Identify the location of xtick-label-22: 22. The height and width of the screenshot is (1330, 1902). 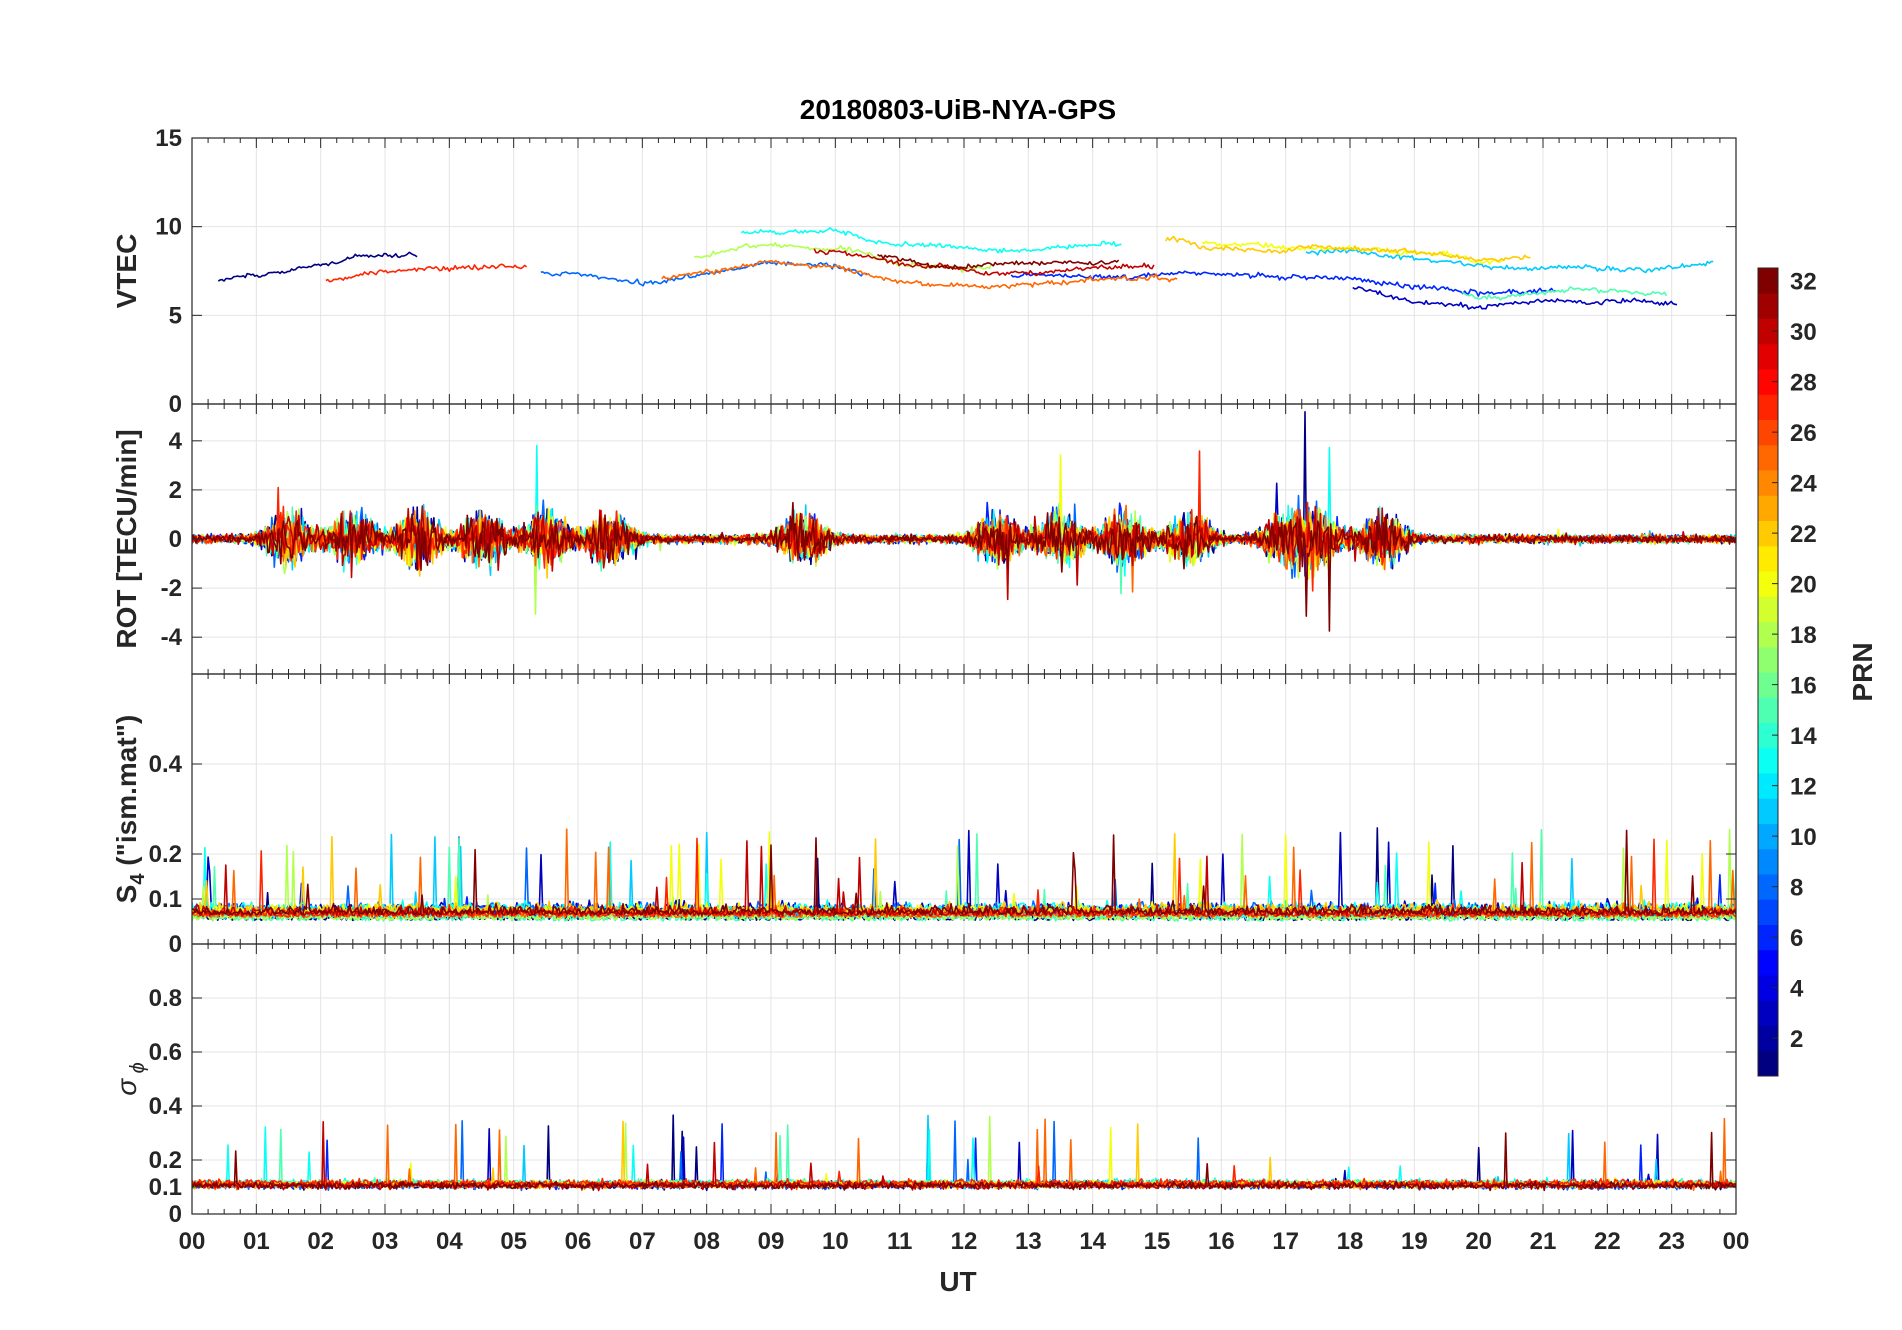
(1607, 1241).